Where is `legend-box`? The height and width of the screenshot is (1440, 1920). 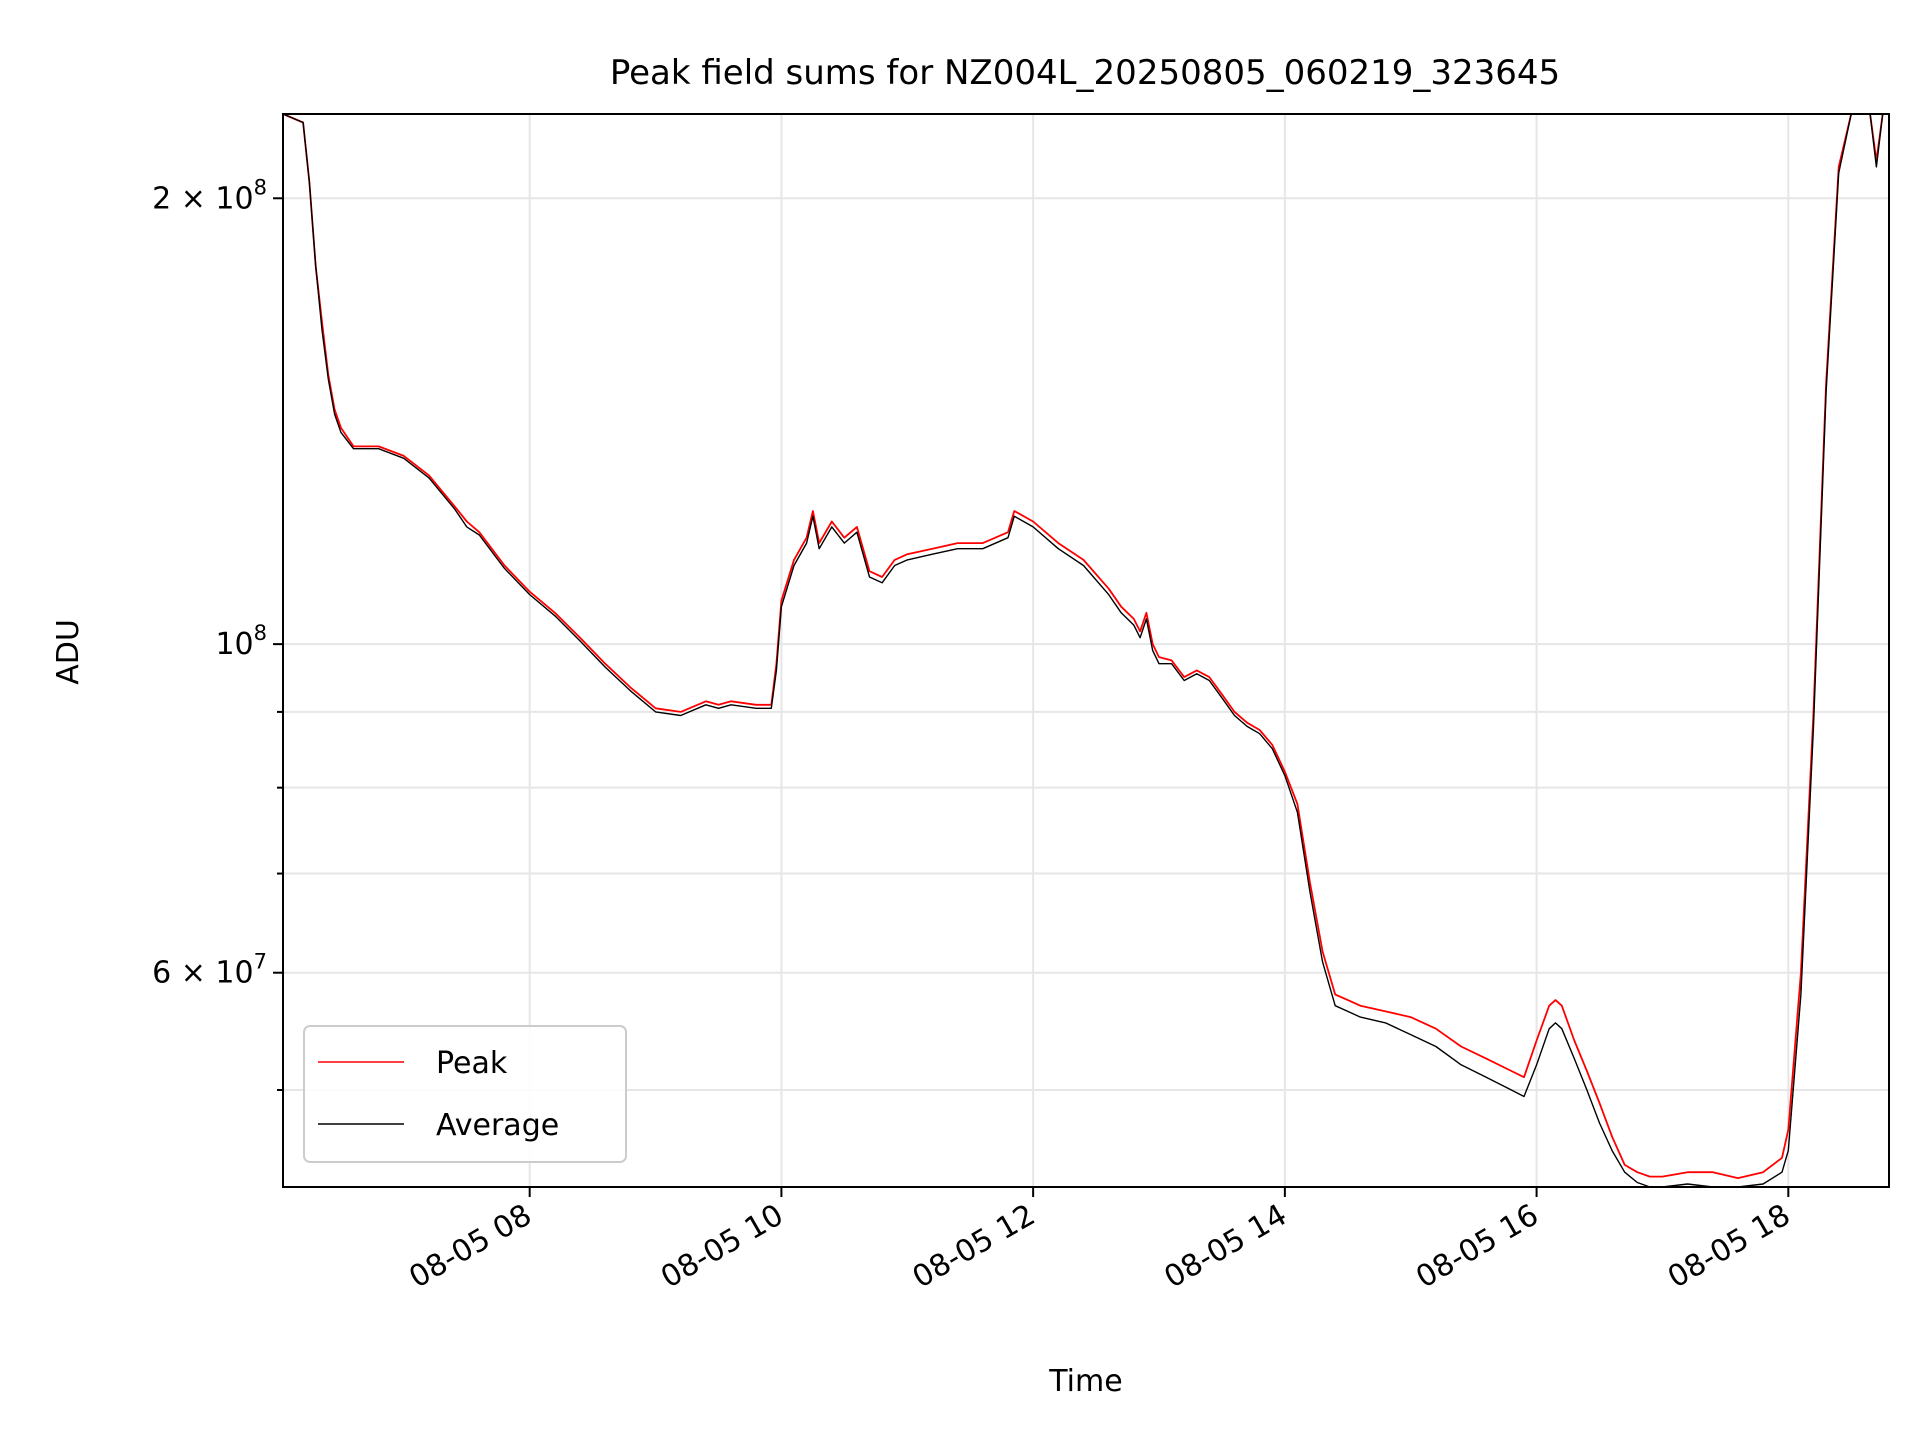 legend-box is located at coordinates (465, 1094).